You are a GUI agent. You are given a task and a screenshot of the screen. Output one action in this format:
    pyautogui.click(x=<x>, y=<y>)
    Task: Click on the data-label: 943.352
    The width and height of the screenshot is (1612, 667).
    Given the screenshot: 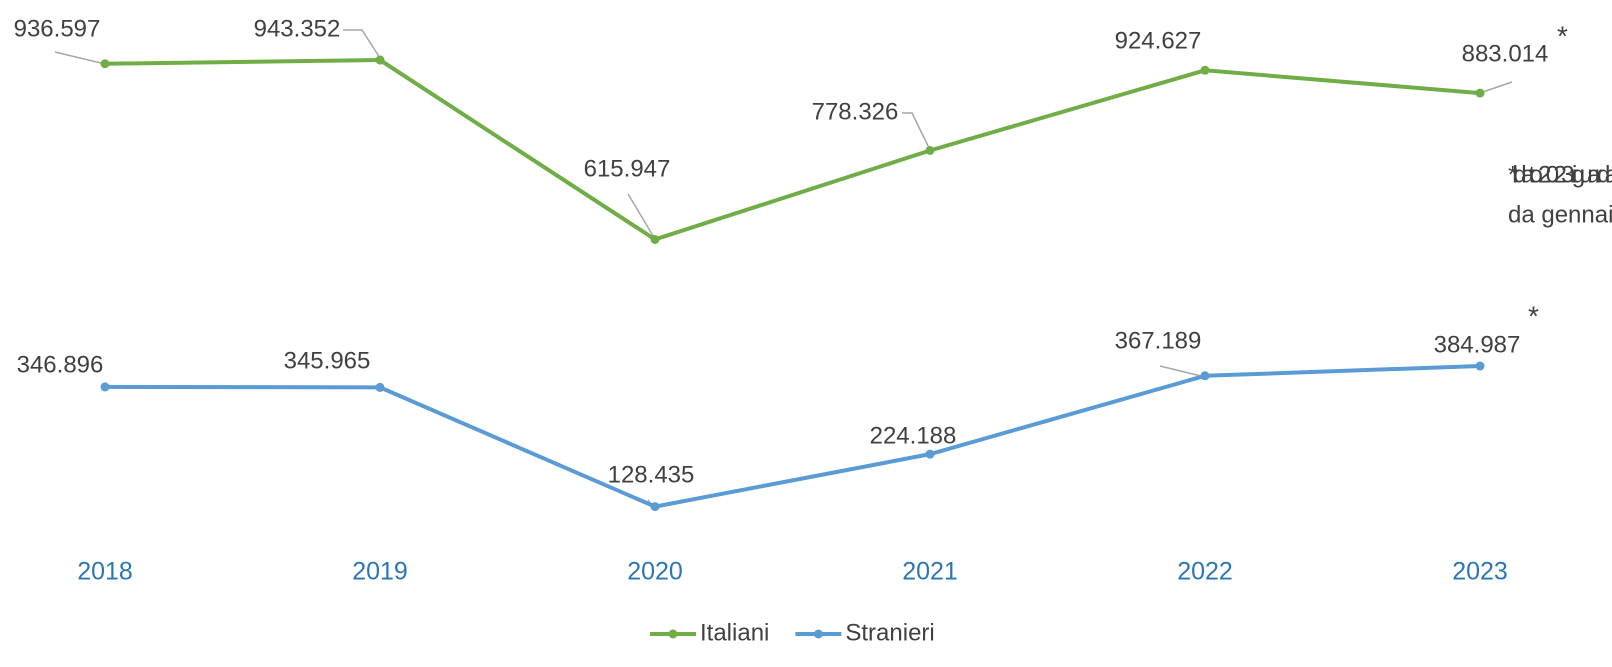 What is the action you would take?
    pyautogui.click(x=297, y=28)
    